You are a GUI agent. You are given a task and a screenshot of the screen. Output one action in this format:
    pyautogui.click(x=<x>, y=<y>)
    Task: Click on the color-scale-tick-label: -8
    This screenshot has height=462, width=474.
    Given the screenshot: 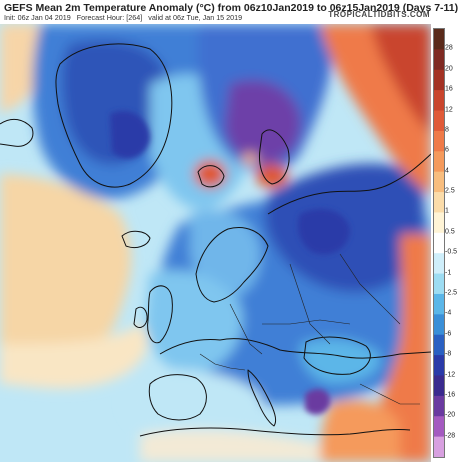 What is the action you would take?
    pyautogui.click(x=448, y=354)
    